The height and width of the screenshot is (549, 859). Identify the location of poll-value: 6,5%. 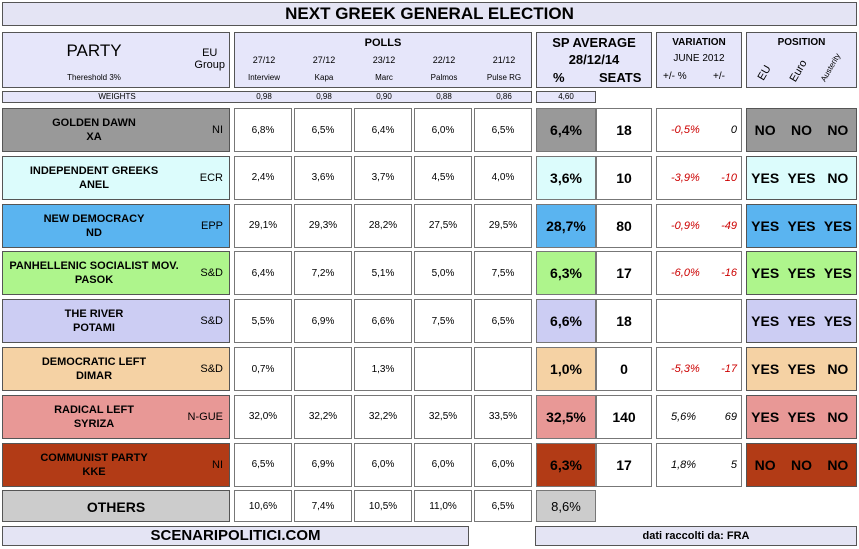
(263, 465).